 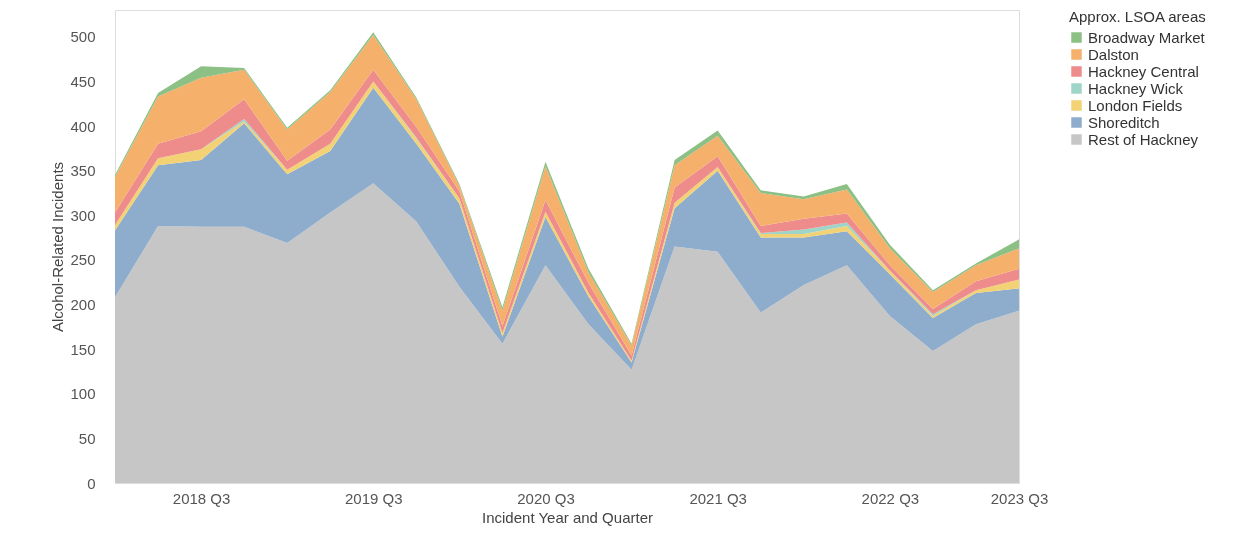 What do you see at coordinates (1019, 498) in the screenshot?
I see `x-tick-label: 2023 Q3` at bounding box center [1019, 498].